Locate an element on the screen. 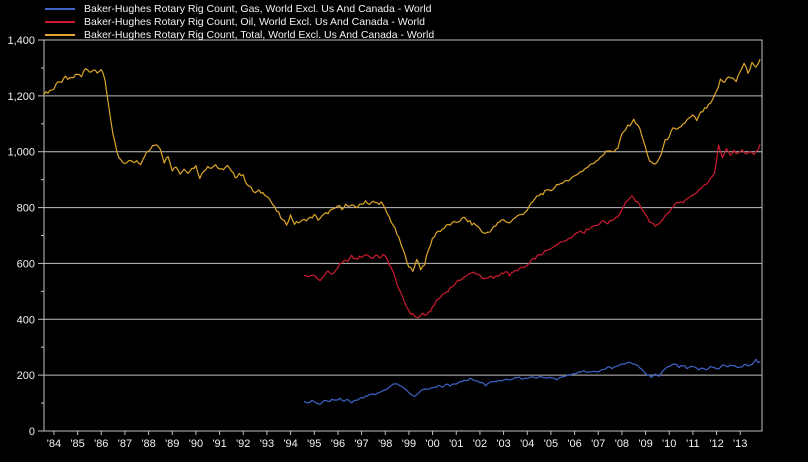 Image resolution: width=808 pixels, height=462 pixels. x-axis-tick-label: '94 is located at coordinates (290, 444).